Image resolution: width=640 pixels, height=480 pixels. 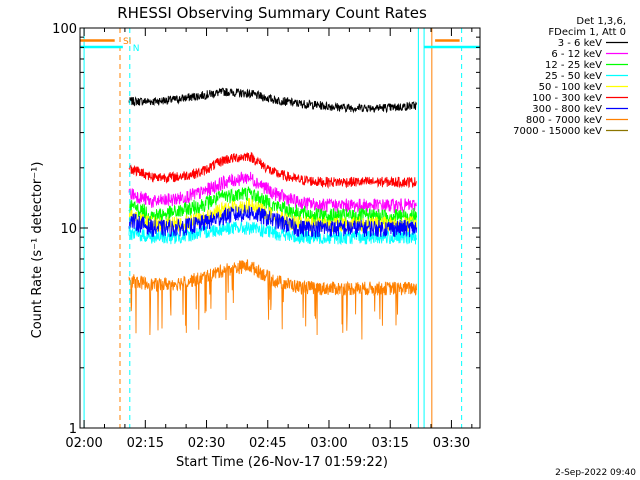 I want to click on flag-label-n: N, so click(x=136, y=49).